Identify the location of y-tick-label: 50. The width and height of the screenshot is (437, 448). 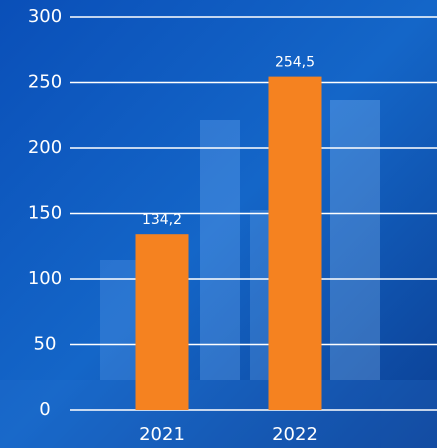
(45, 344).